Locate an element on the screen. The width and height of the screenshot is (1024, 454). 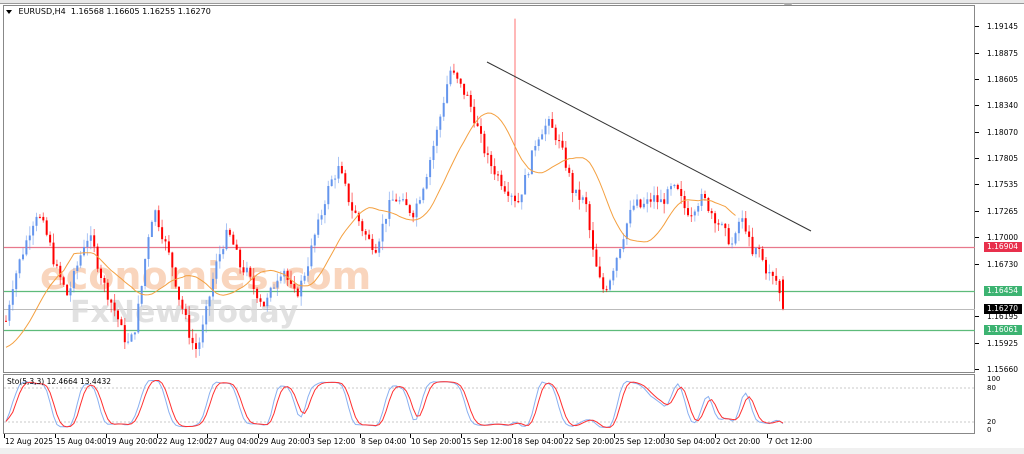
price-label: 1.15660 is located at coordinates (1003, 369).